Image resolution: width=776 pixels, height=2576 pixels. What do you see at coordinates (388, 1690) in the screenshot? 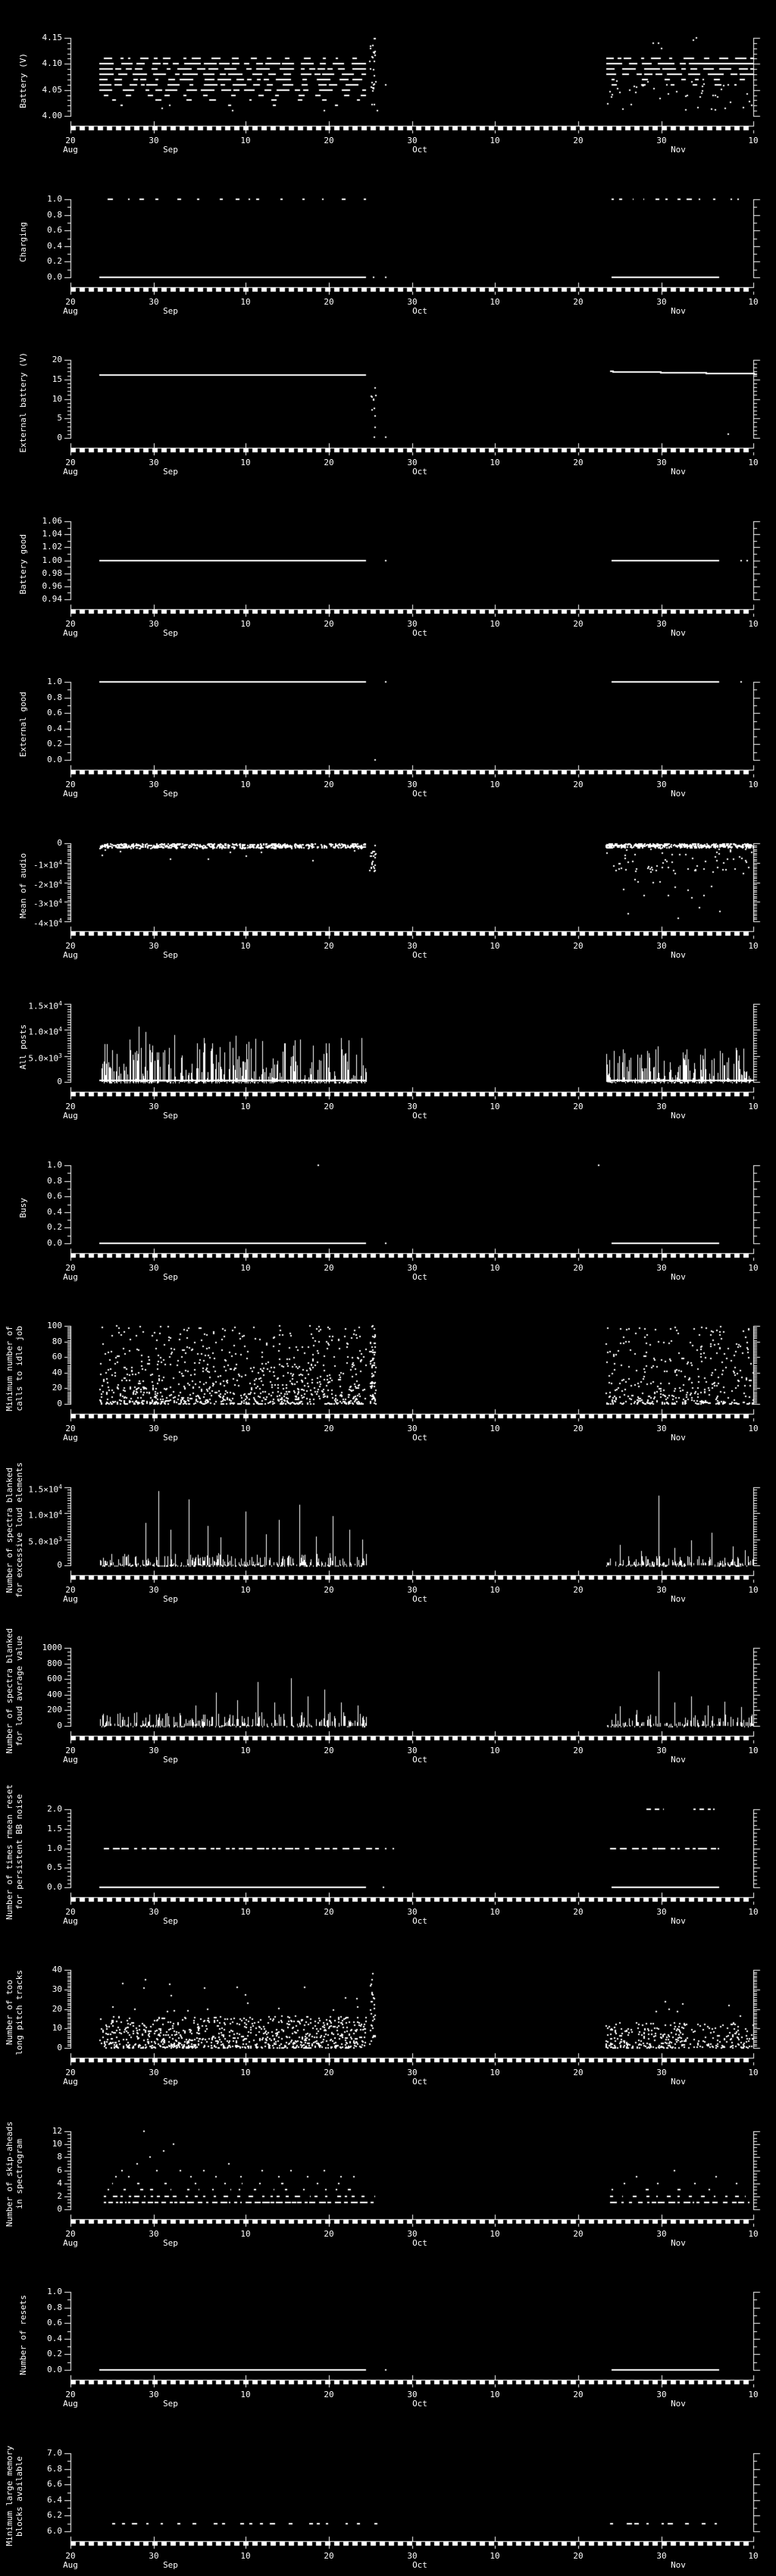
I see `spectra-blanked-loud-avg-plot-canvas` at bounding box center [388, 1690].